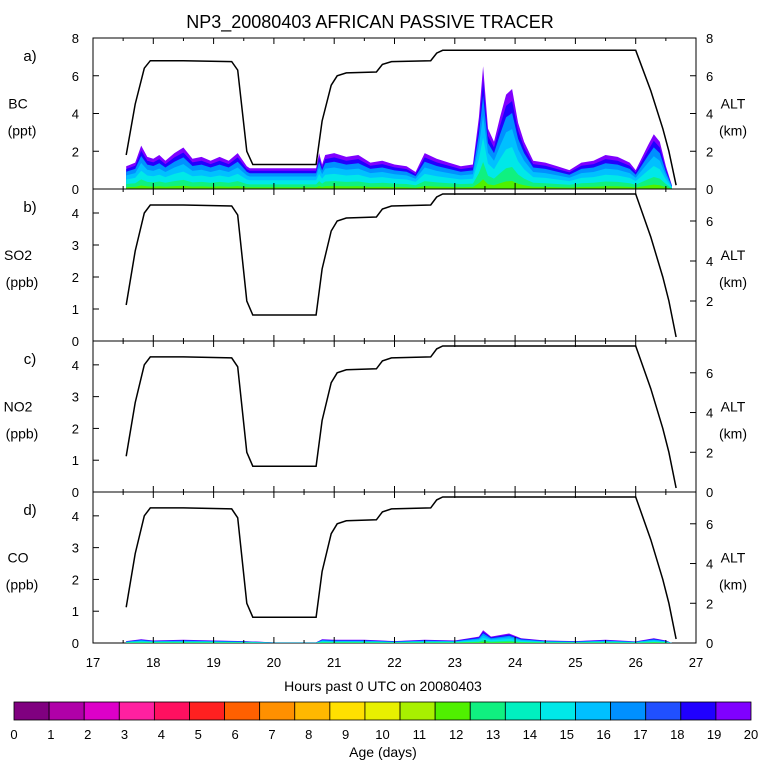 The image size is (768, 768). What do you see at coordinates (640, 734) in the screenshot?
I see `colorbar-tick-label: 17` at bounding box center [640, 734].